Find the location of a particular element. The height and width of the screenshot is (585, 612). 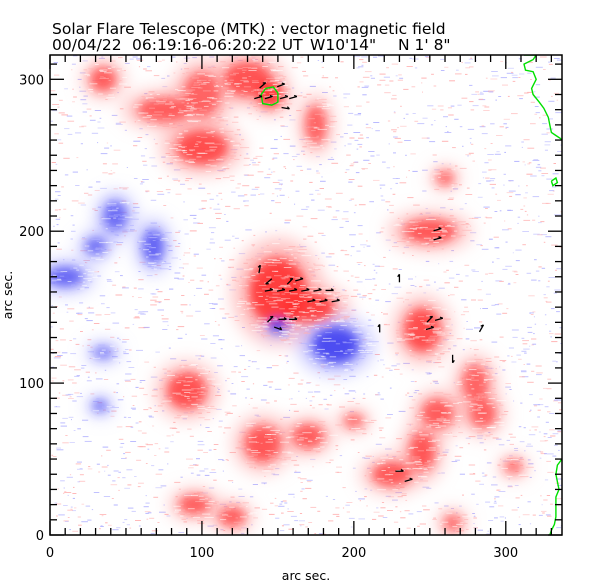

field-vector is located at coordinates (408, 479).